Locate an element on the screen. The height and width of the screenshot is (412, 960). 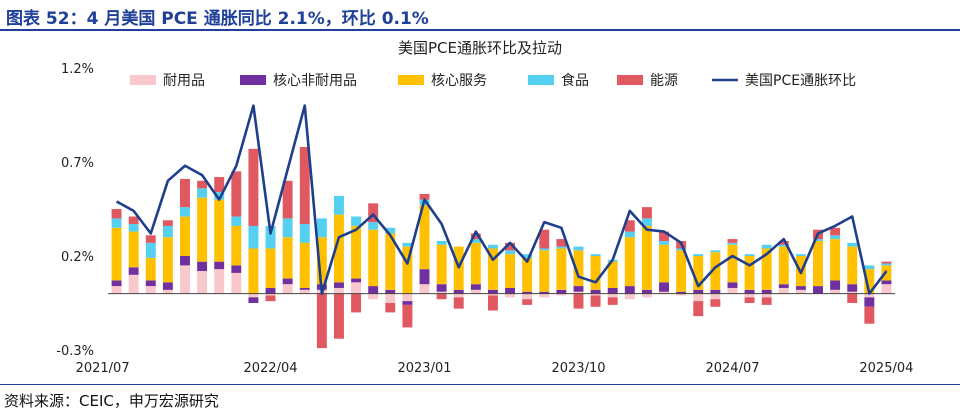
chart-title: 美国PCE通胀环比及拉动 is located at coordinates (480, 48).